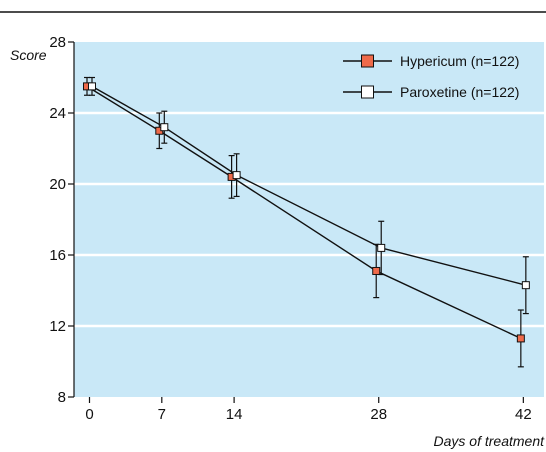 This screenshot has height=452, width=546. Describe the element at coordinates (57, 184) in the screenshot. I see `y-tick-label-20: 20` at that location.